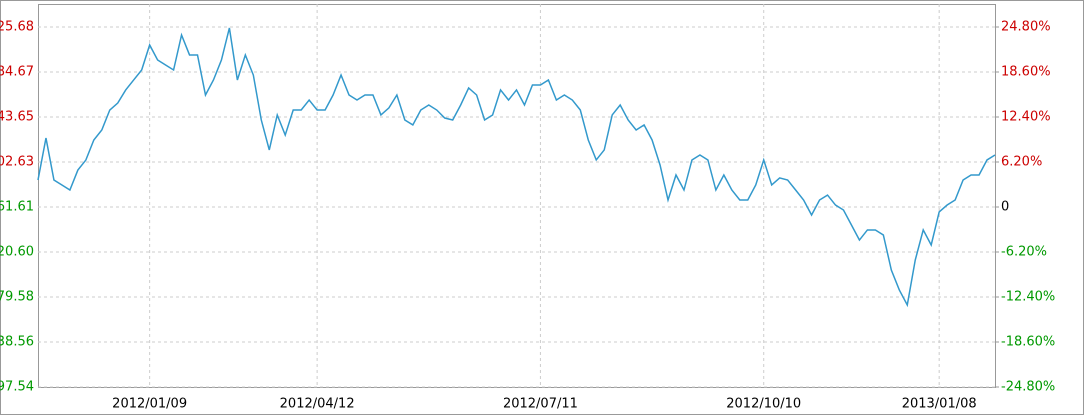 This screenshot has width=1085, height=416. I want to click on y2-tick-label: 18.60%, so click(1026, 72).